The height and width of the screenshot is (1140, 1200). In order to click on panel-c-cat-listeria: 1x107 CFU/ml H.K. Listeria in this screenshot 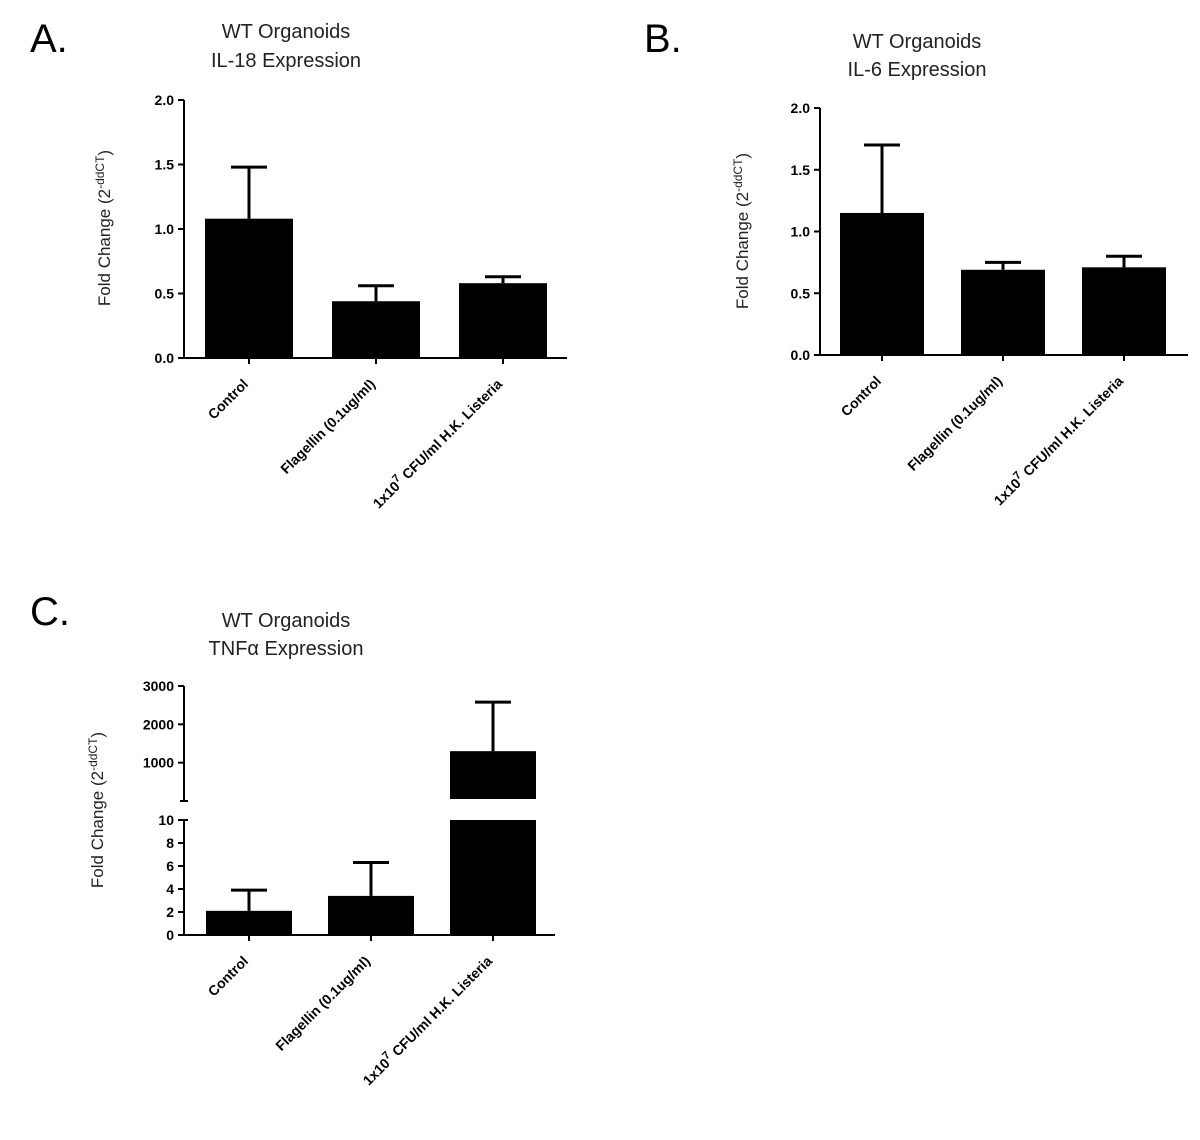, I will do `click(426, 1019)`.